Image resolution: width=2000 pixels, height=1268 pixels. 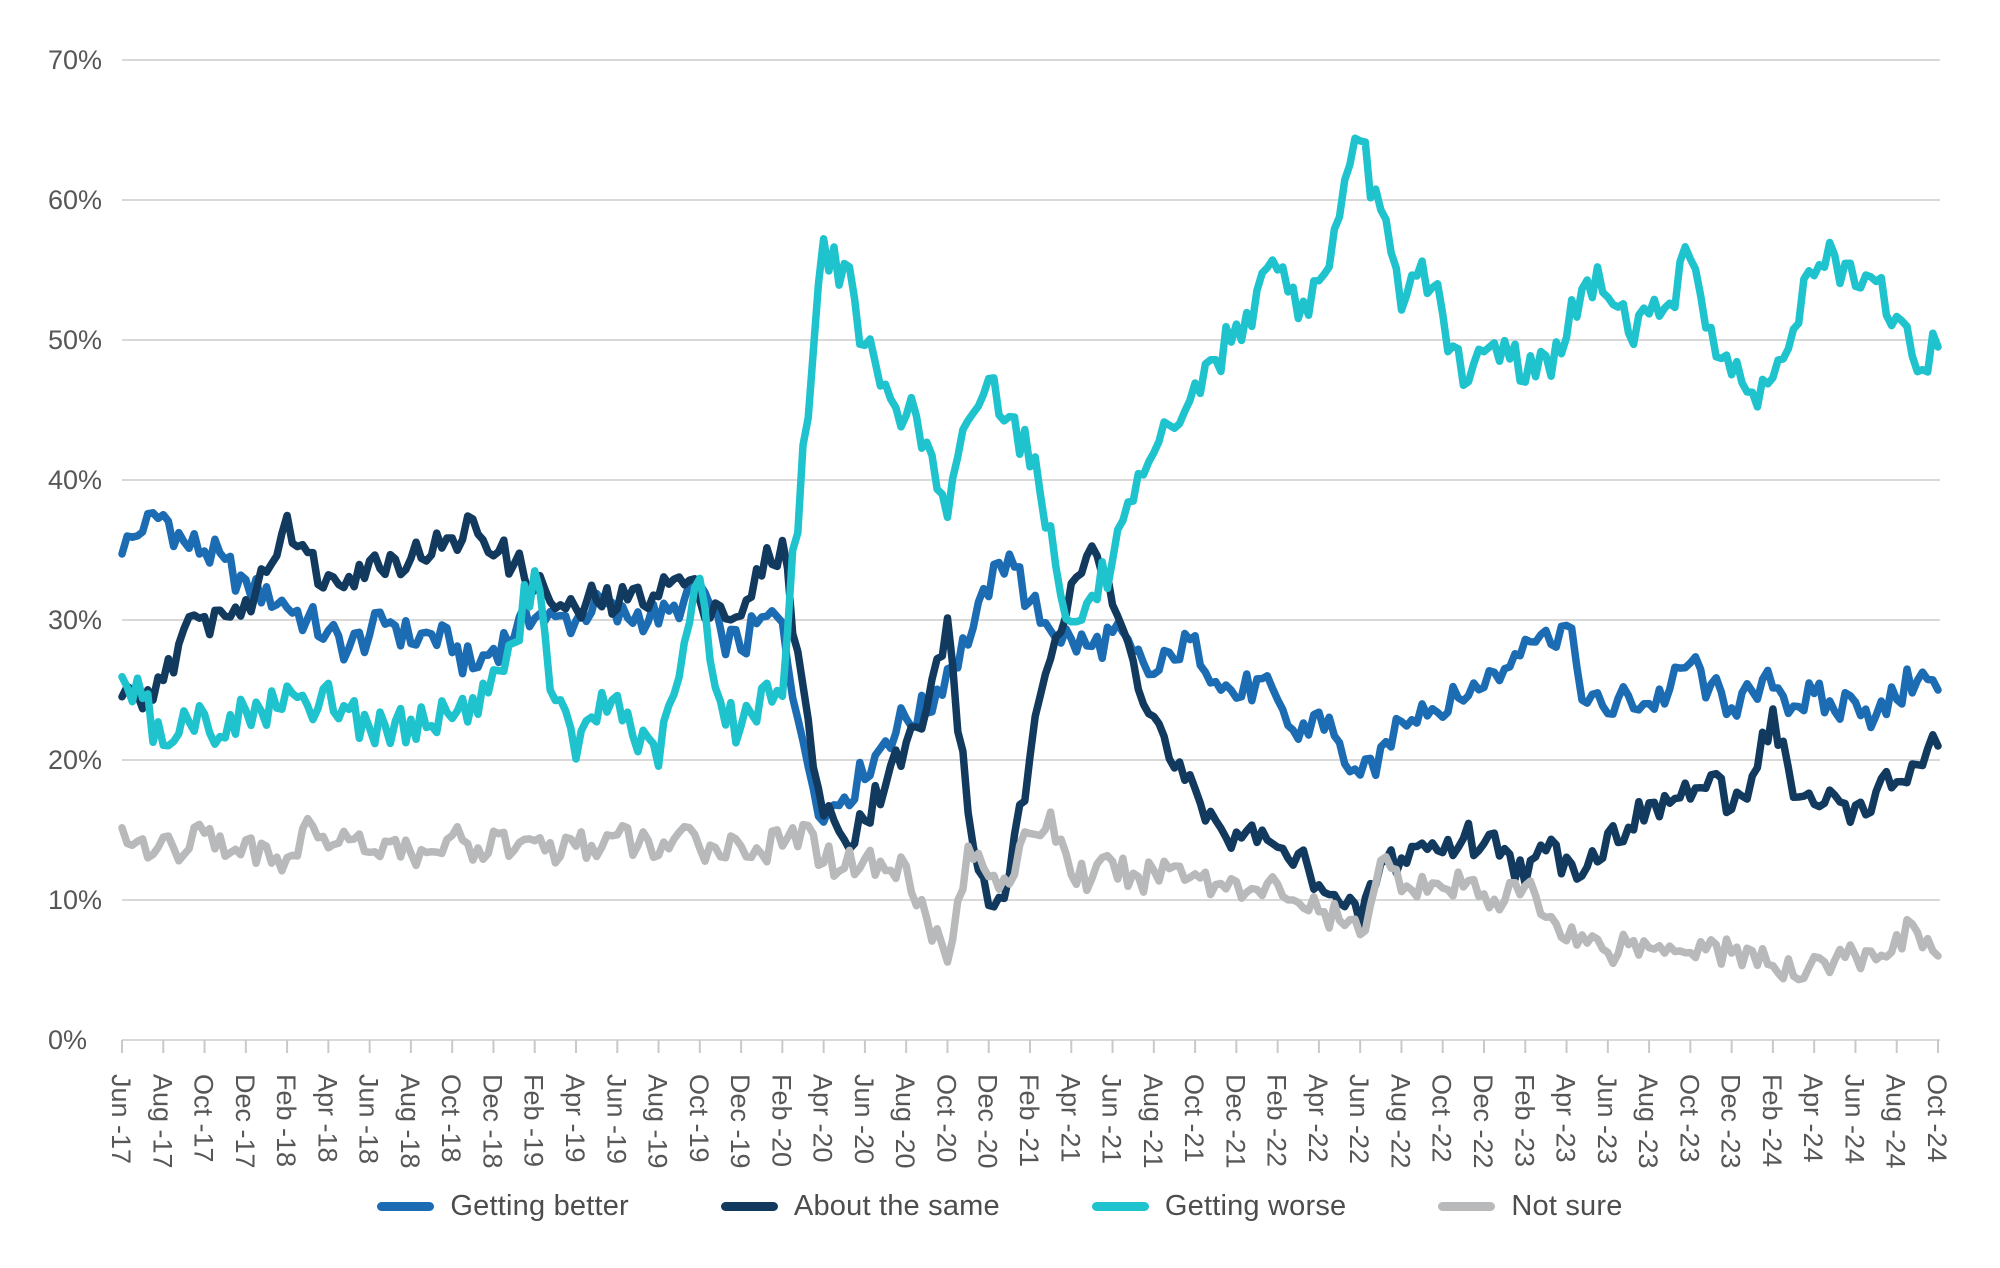 What do you see at coordinates (1483, 1121) in the screenshot?
I see `x-tick-label: Dec -22` at bounding box center [1483, 1121].